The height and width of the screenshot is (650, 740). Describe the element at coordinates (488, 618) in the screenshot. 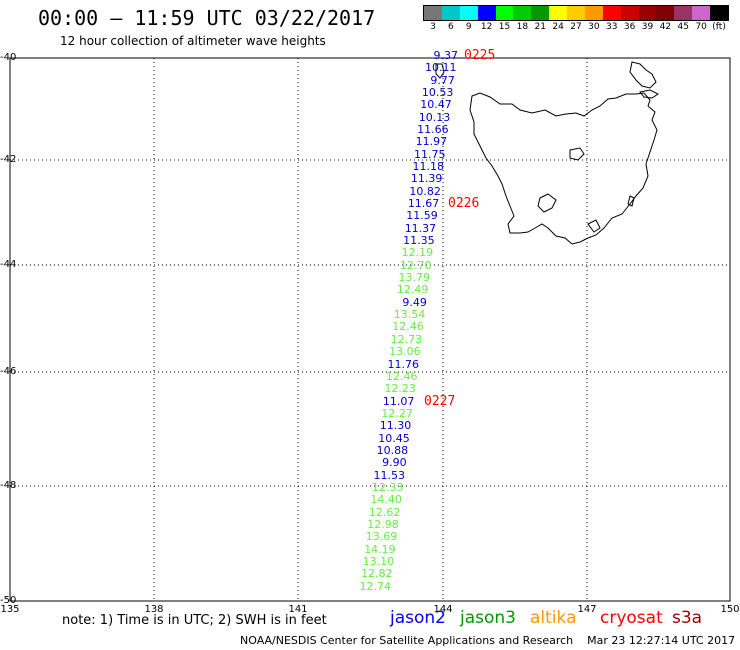

I see `satellite-legend-item: jason3` at that location.